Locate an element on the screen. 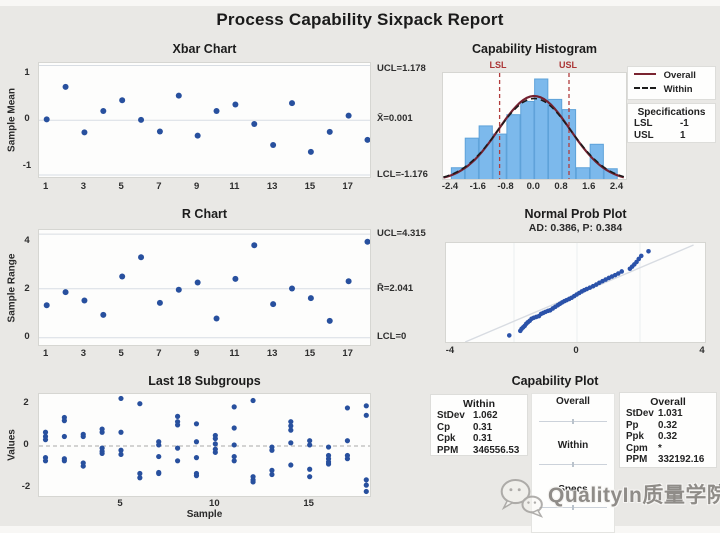 The image size is (720, 533). within-stat: PPM 346556.53 is located at coordinates (479, 451).